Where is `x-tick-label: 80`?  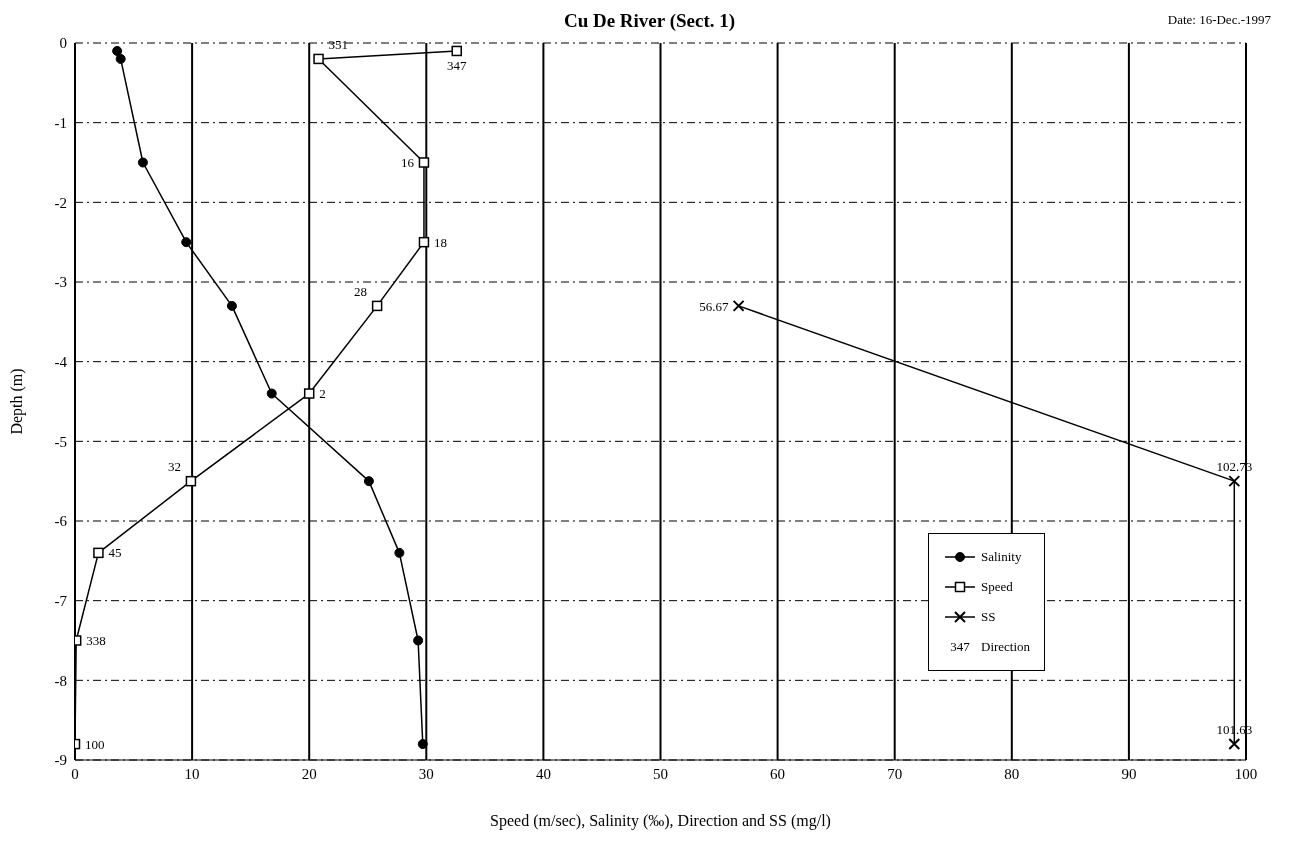 x-tick-label: 80 is located at coordinates (1012, 773).